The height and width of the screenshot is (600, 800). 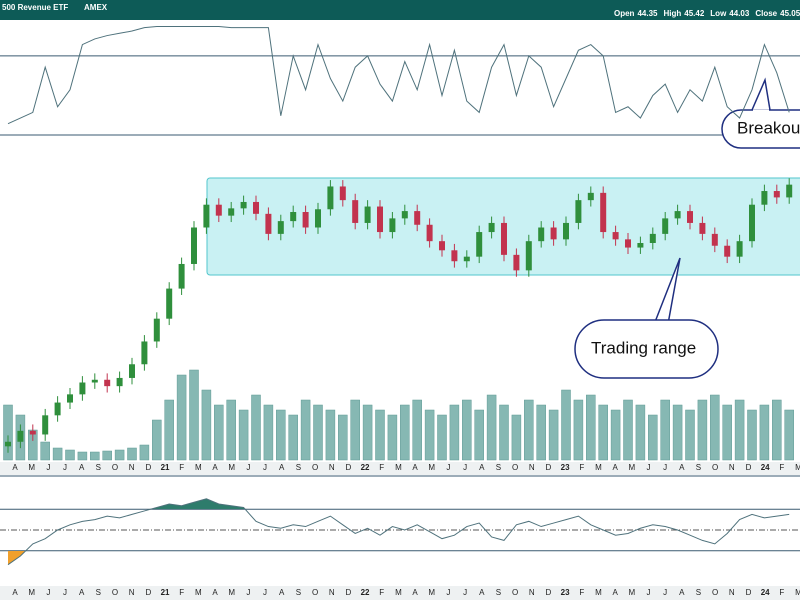 What do you see at coordinates (667, 291) in the screenshot?
I see `callout-tail` at bounding box center [667, 291].